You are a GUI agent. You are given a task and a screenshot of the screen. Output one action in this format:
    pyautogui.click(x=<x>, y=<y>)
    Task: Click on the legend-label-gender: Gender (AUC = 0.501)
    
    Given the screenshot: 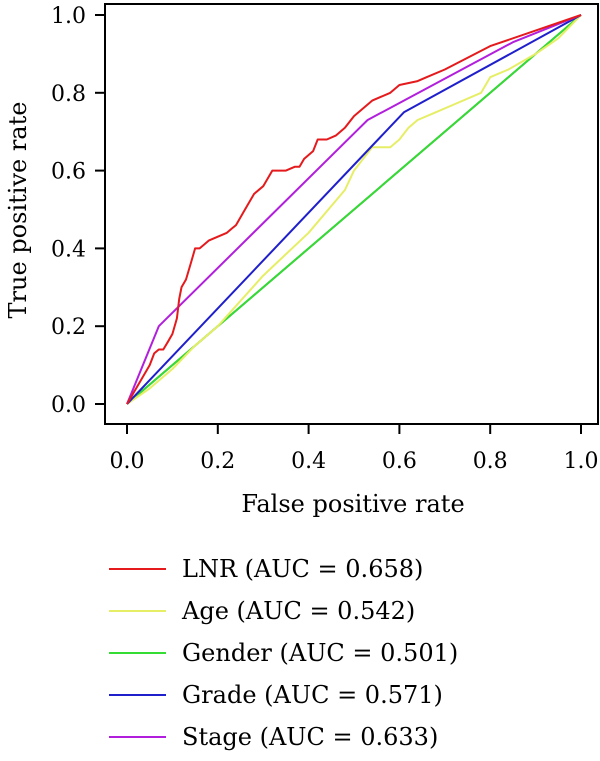 What is the action you would take?
    pyautogui.click(x=320, y=653)
    